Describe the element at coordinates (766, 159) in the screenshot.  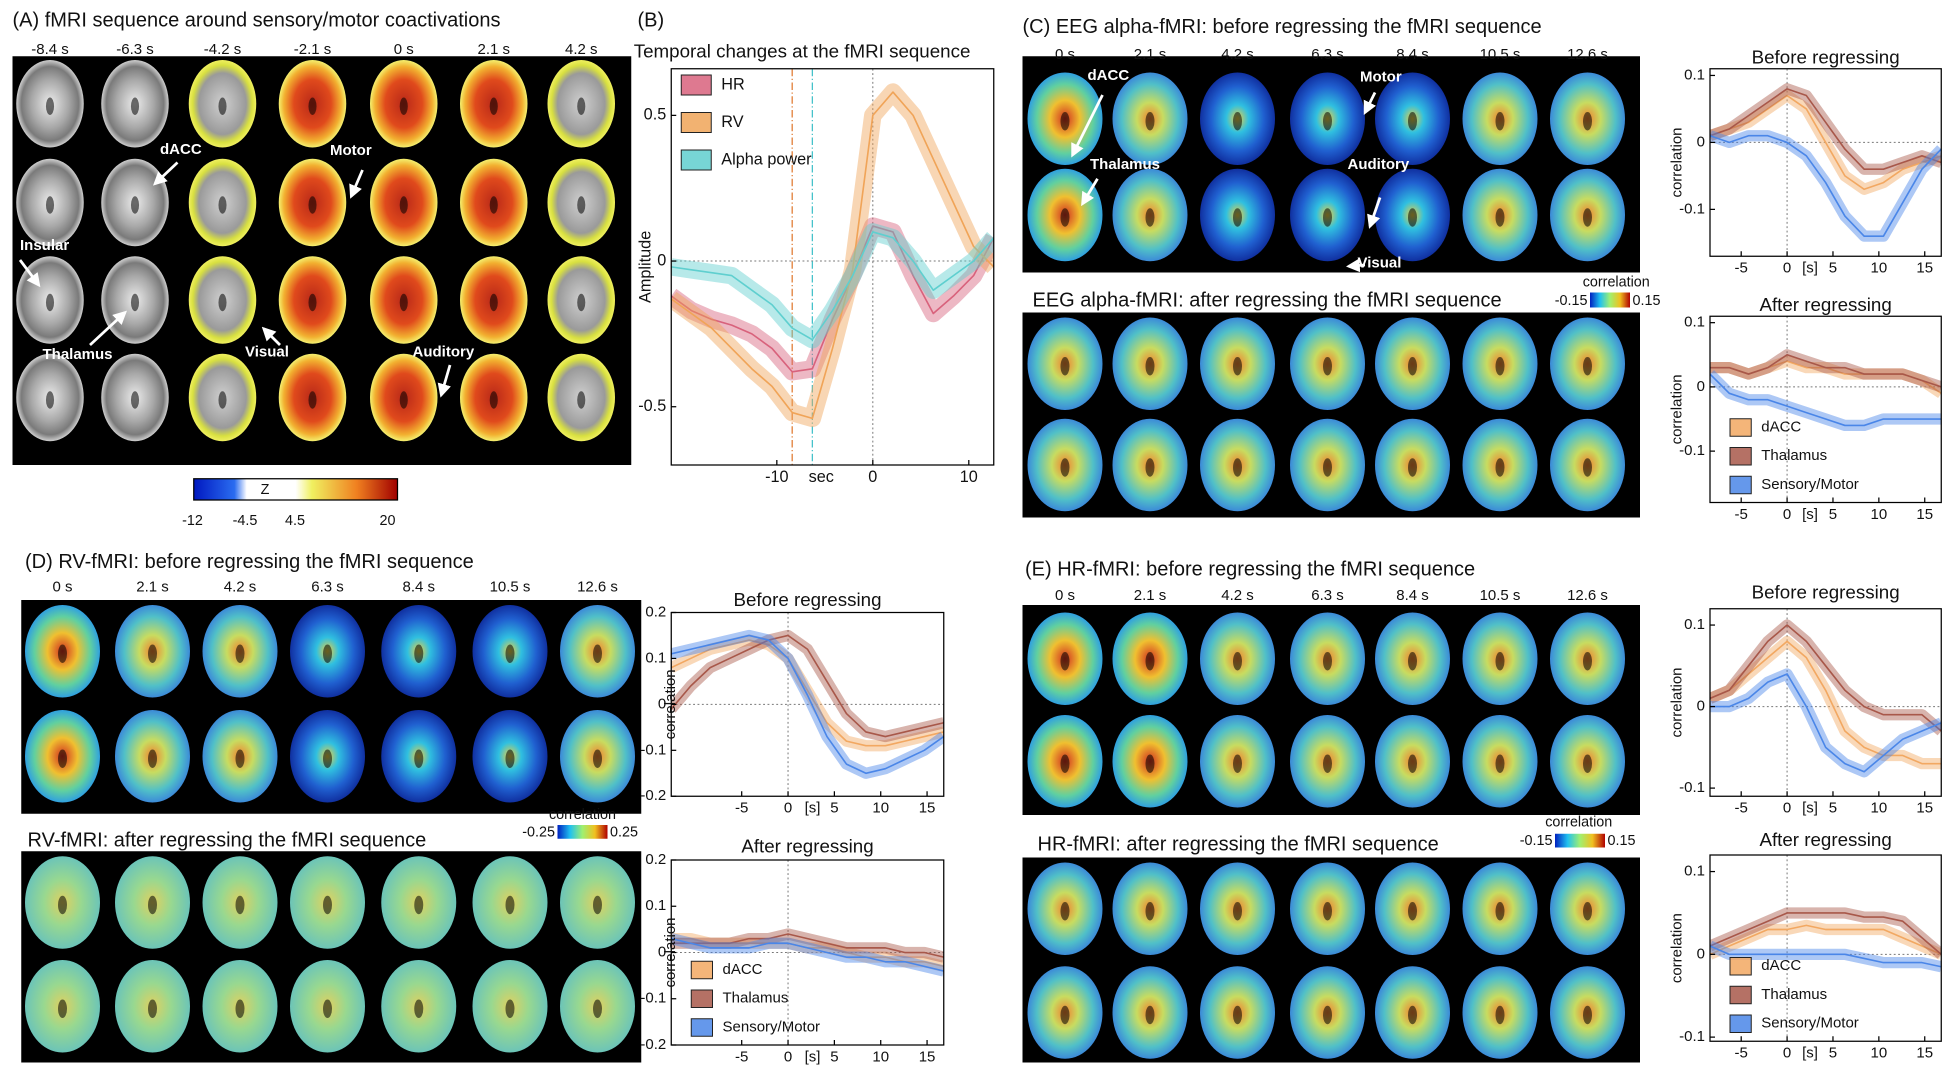
I see `legend-label: Alpha power` at that location.